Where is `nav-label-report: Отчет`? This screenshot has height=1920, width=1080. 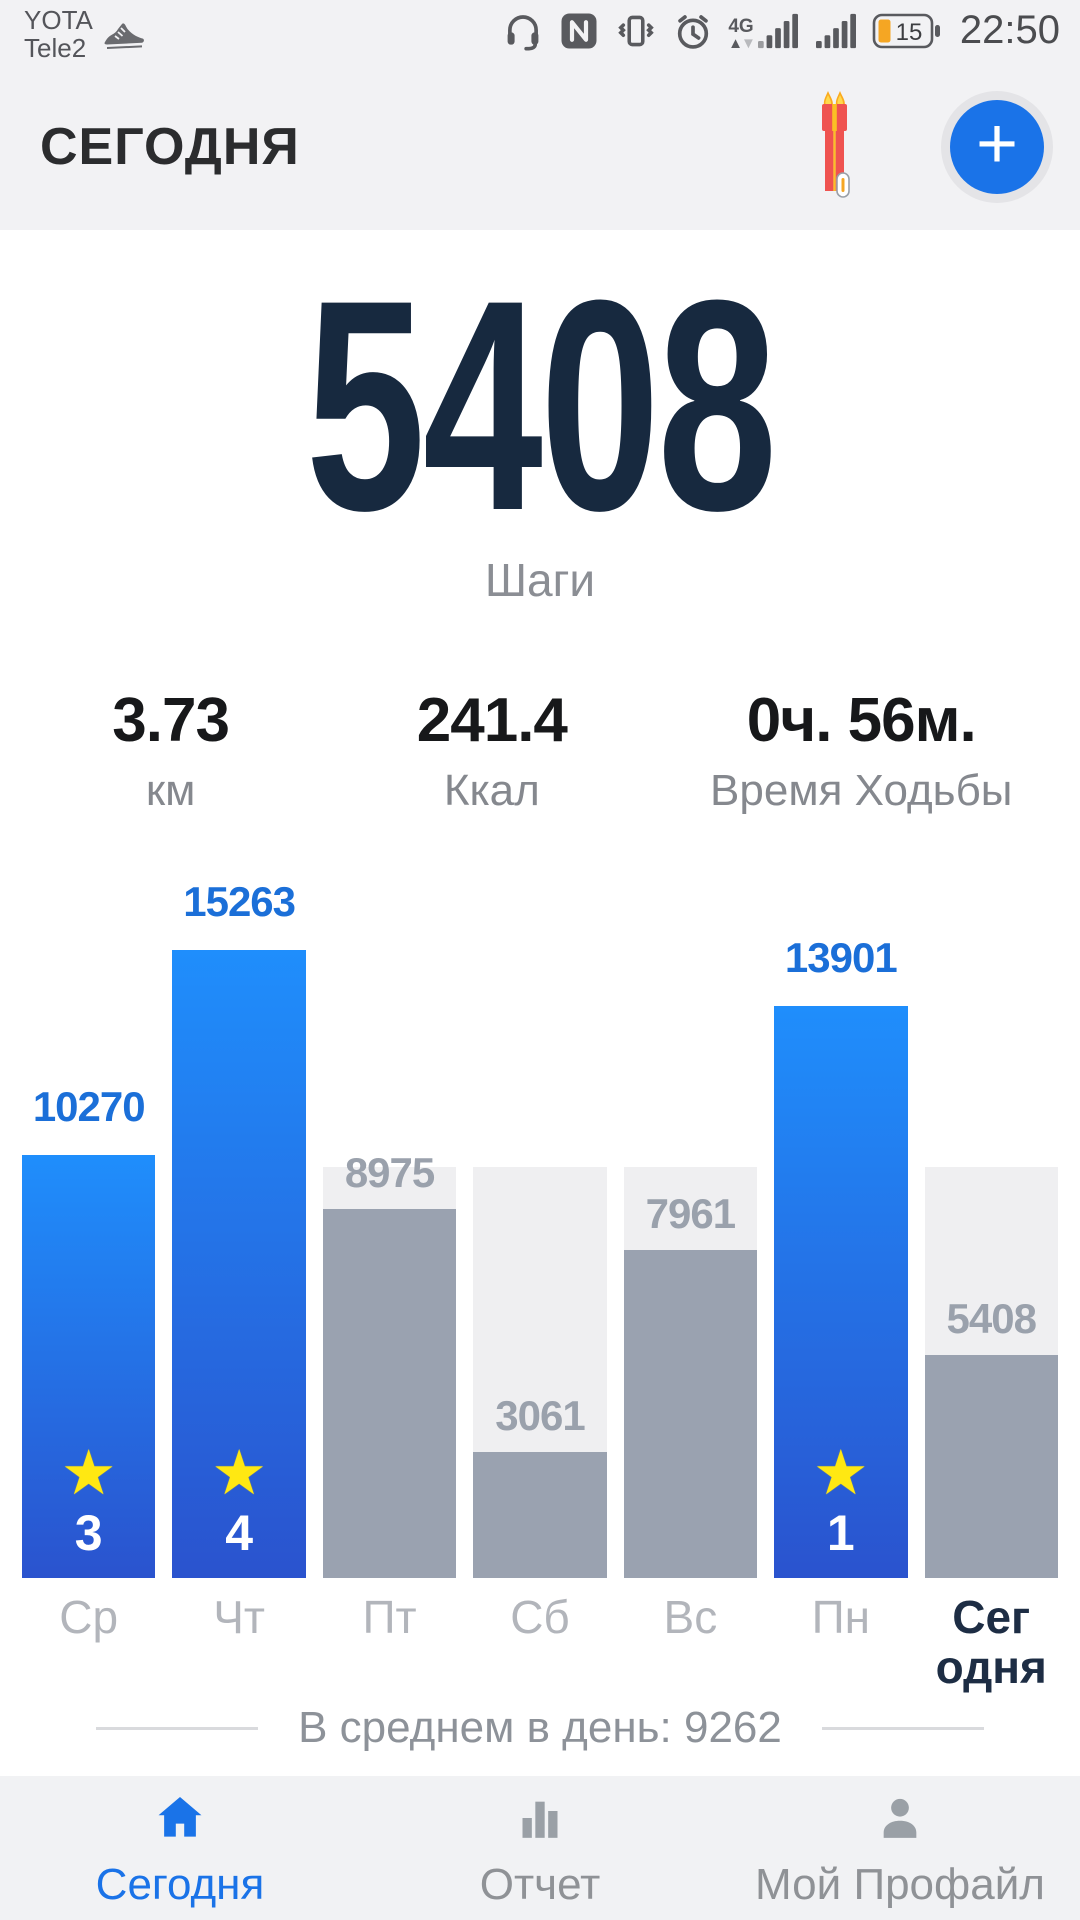 nav-label-report: Отчет is located at coordinates (540, 1884).